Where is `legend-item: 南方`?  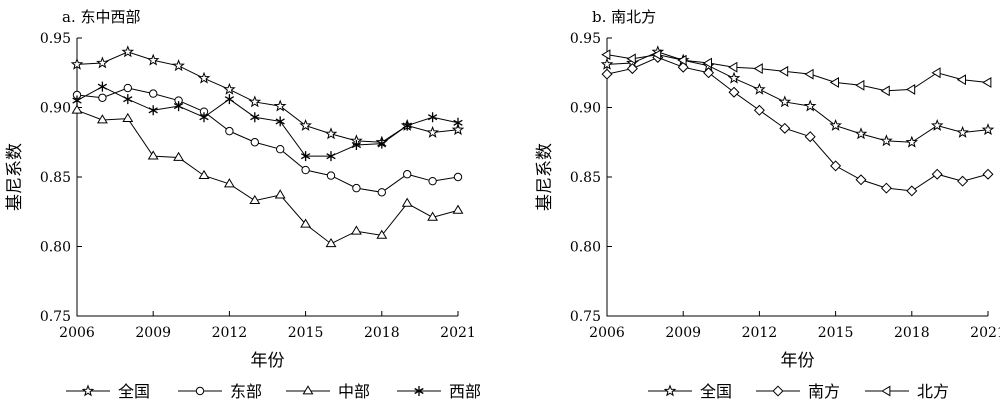
legend-item: 南方 is located at coordinates (798, 391).